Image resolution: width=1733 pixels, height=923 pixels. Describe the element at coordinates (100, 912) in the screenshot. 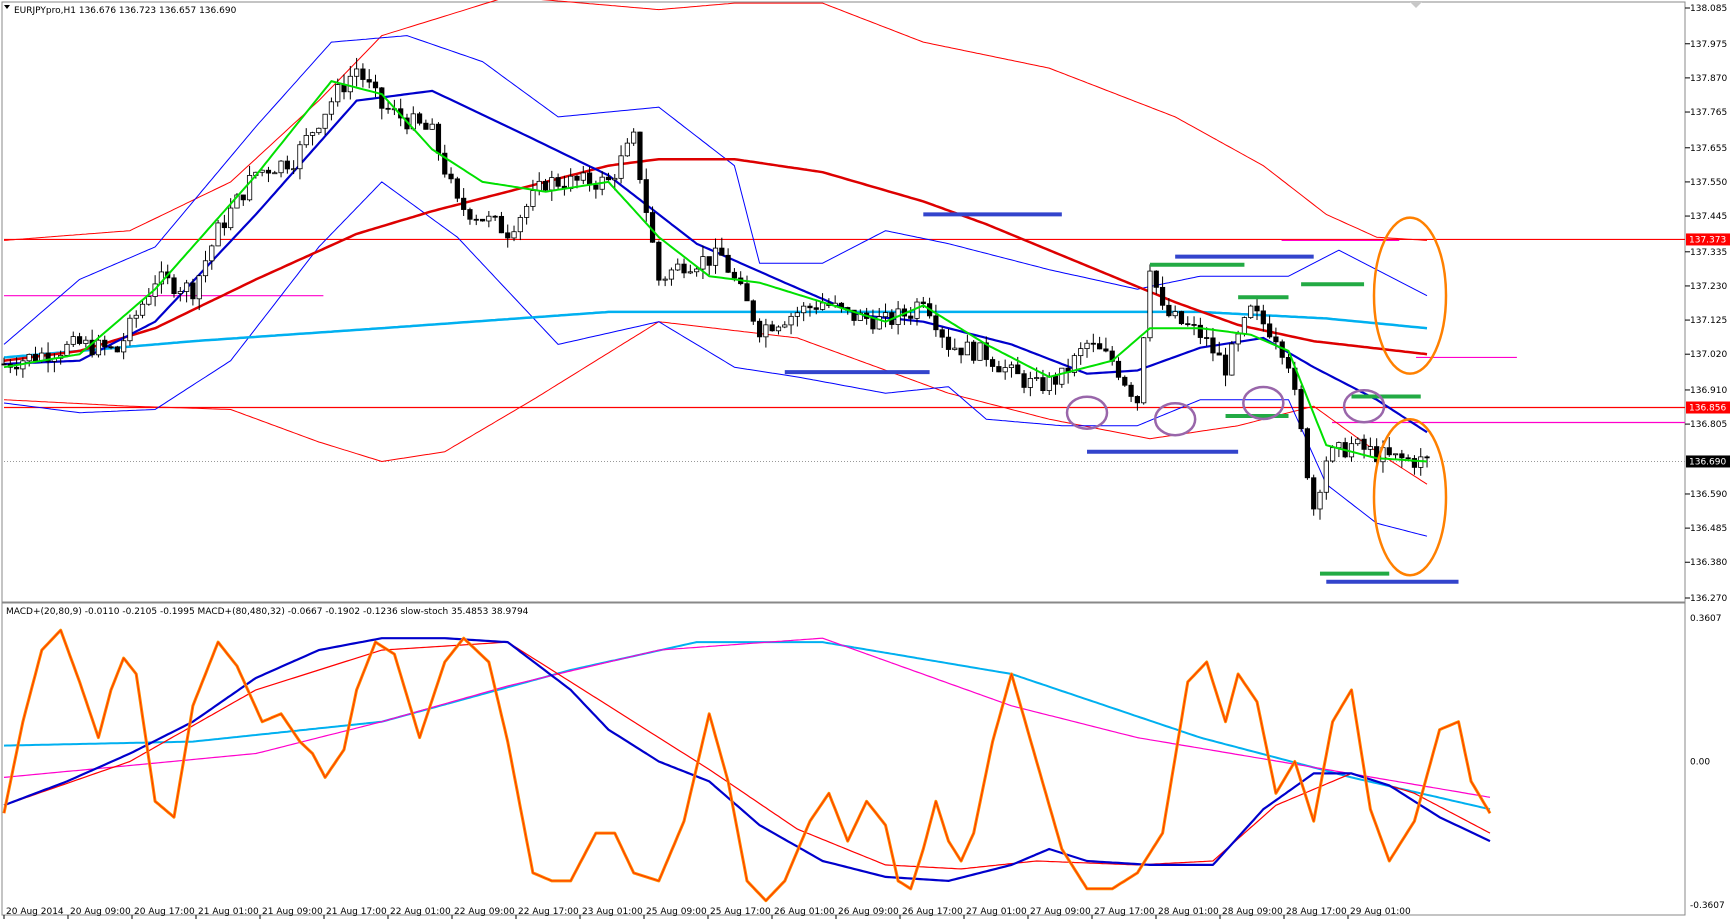

I see `time-tick-label: 20 Aug 09:00` at that location.